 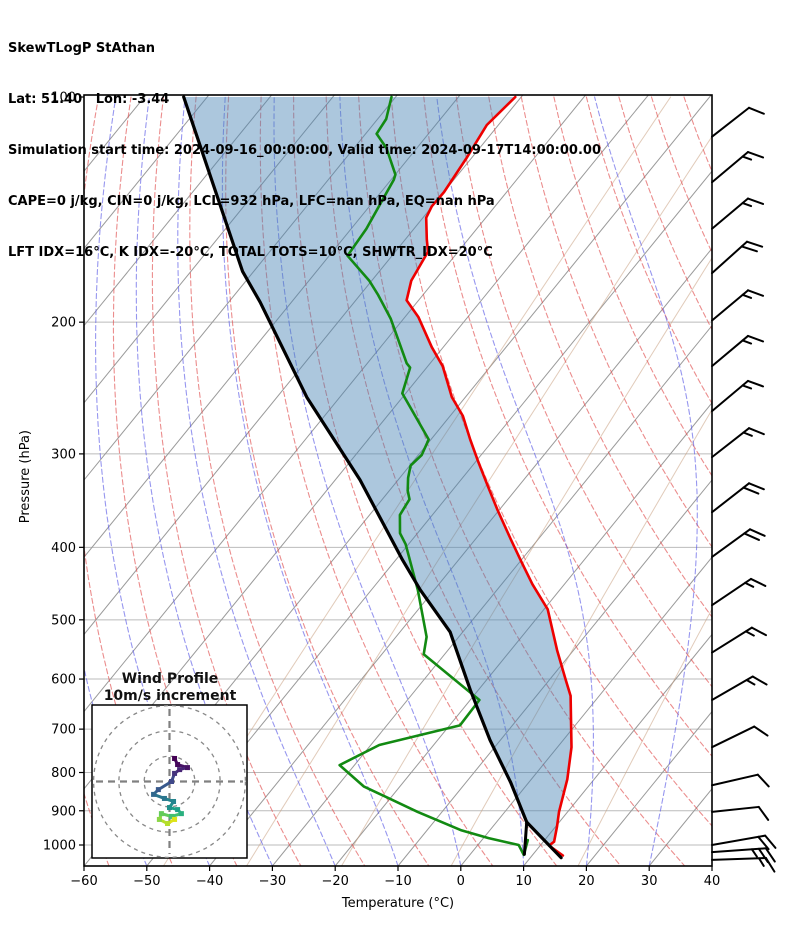 I want to click on y-axis-label: Pressure (hPa), so click(x=25, y=477).